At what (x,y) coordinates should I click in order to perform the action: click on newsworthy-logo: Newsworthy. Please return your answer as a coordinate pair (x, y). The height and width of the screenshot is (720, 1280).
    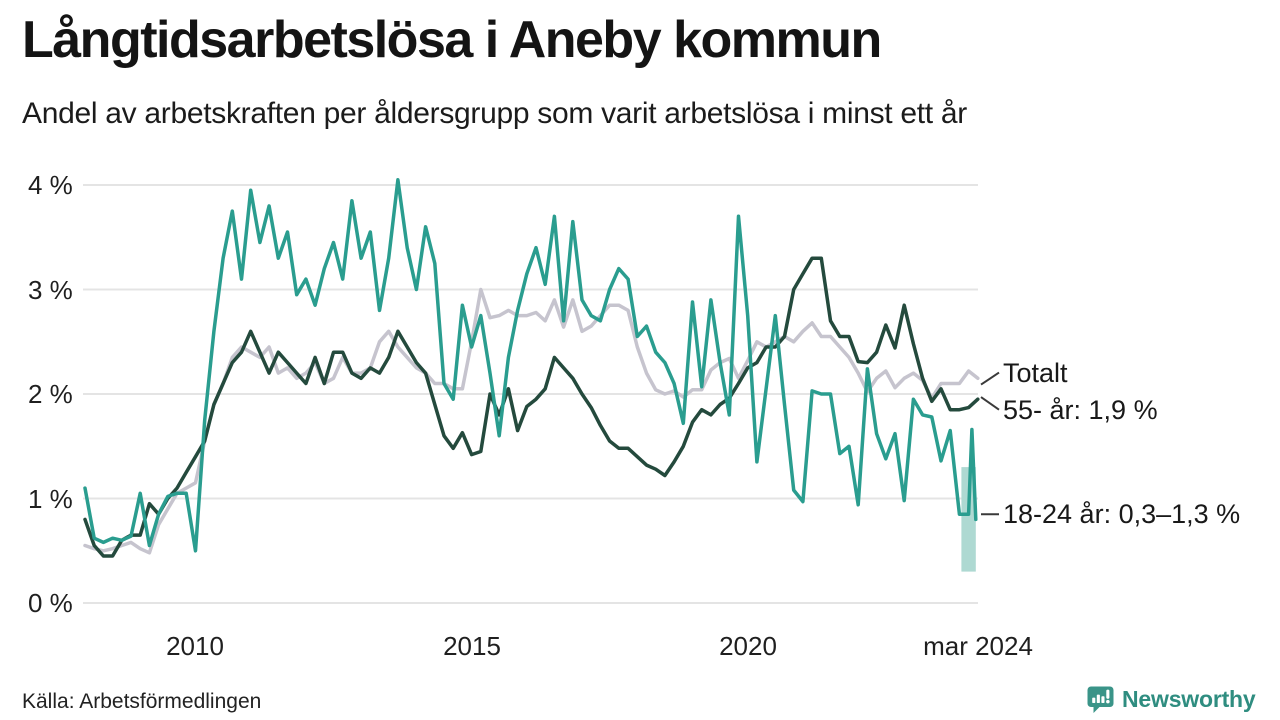
    Looking at the image, I should click on (1171, 699).